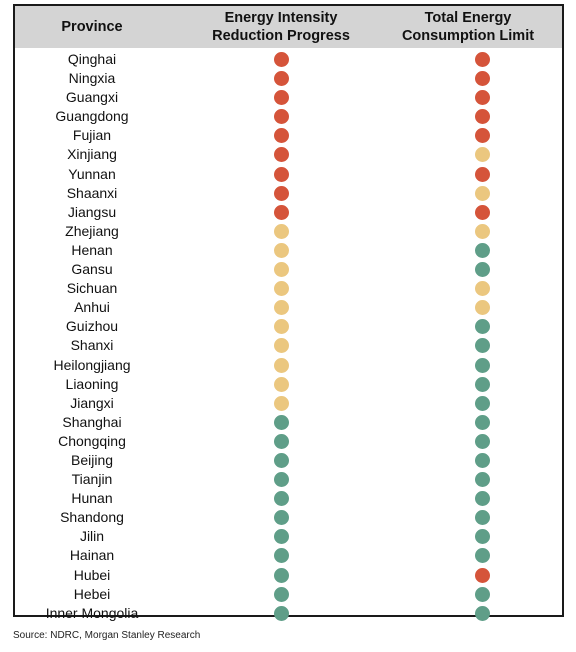 The width and height of the screenshot is (576, 652). I want to click on province-label: Xinjiang, so click(92, 154).